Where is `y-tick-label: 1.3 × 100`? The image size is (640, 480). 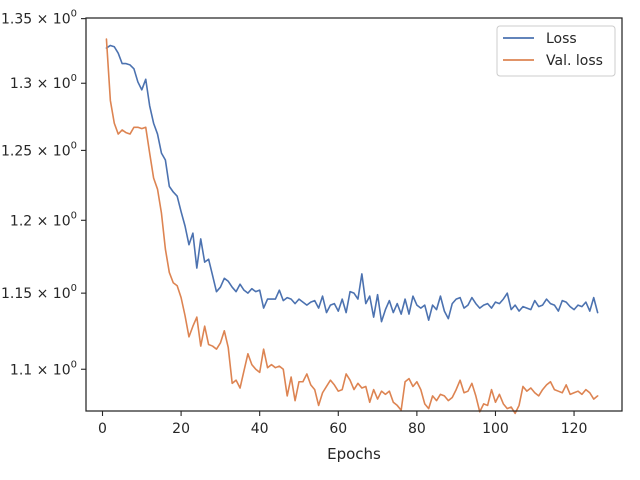 y-tick-label: 1.3 × 100 is located at coordinates (43, 82).